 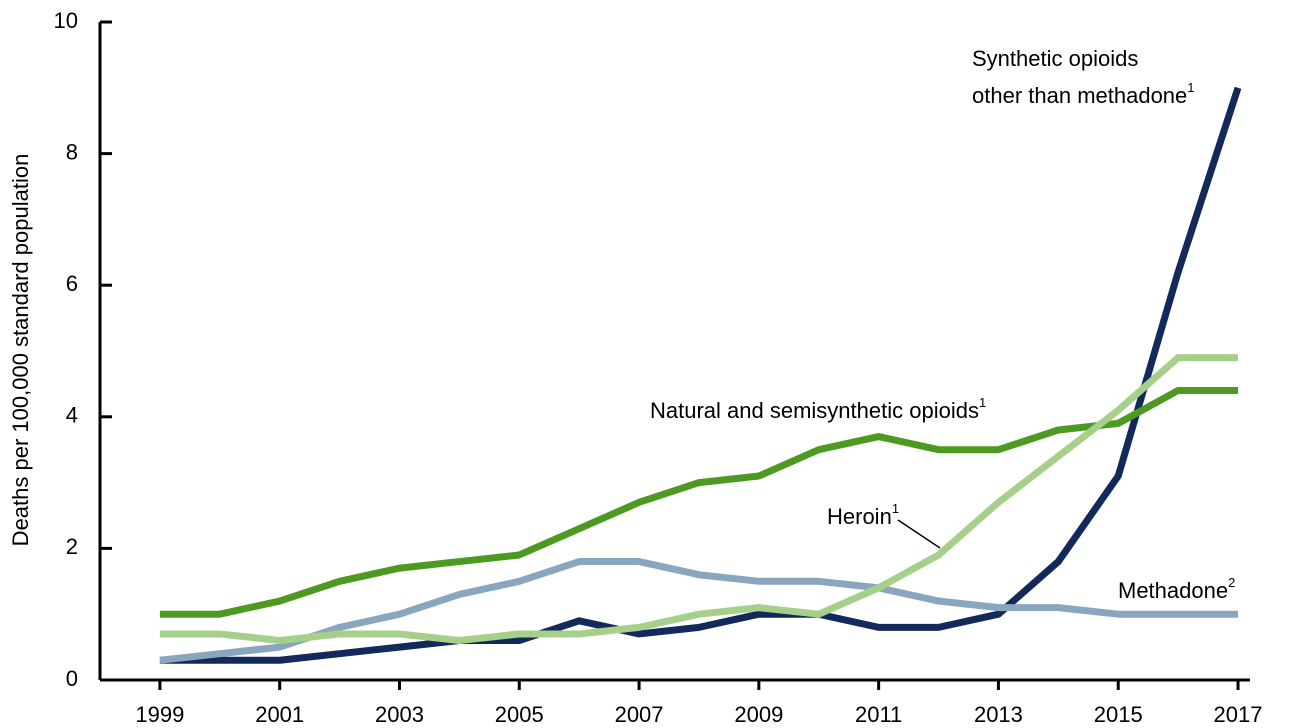 I want to click on series-label: Heroin1, so click(x=863, y=514).